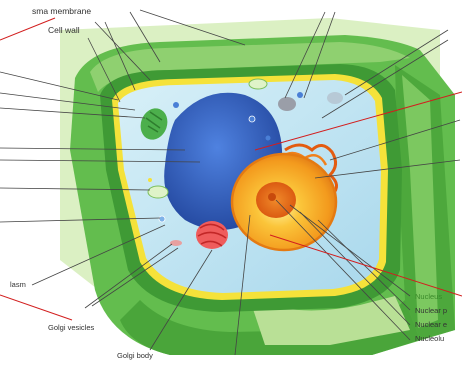 This screenshot has height=366, width=462. Describe the element at coordinates (135, 355) in the screenshot. I see `label-golgi-body: Golgi body` at that location.